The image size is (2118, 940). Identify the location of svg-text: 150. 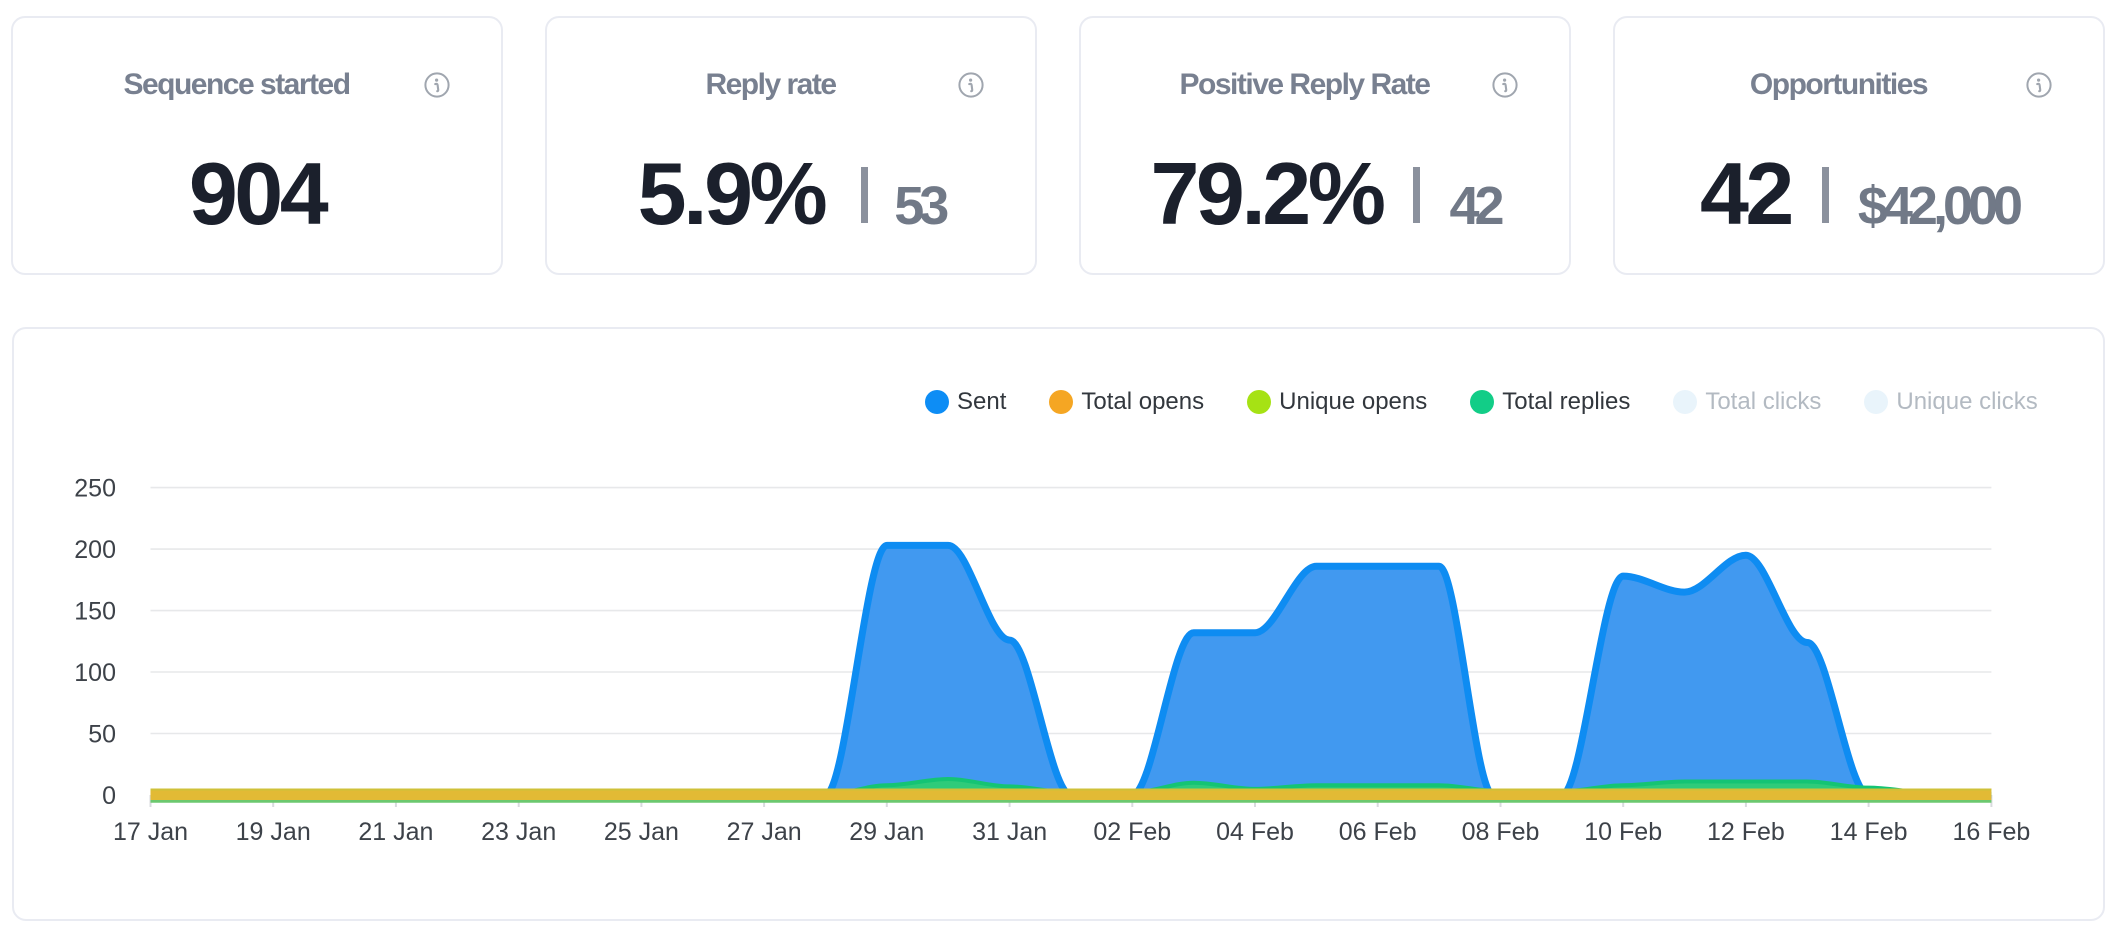
(95, 612).